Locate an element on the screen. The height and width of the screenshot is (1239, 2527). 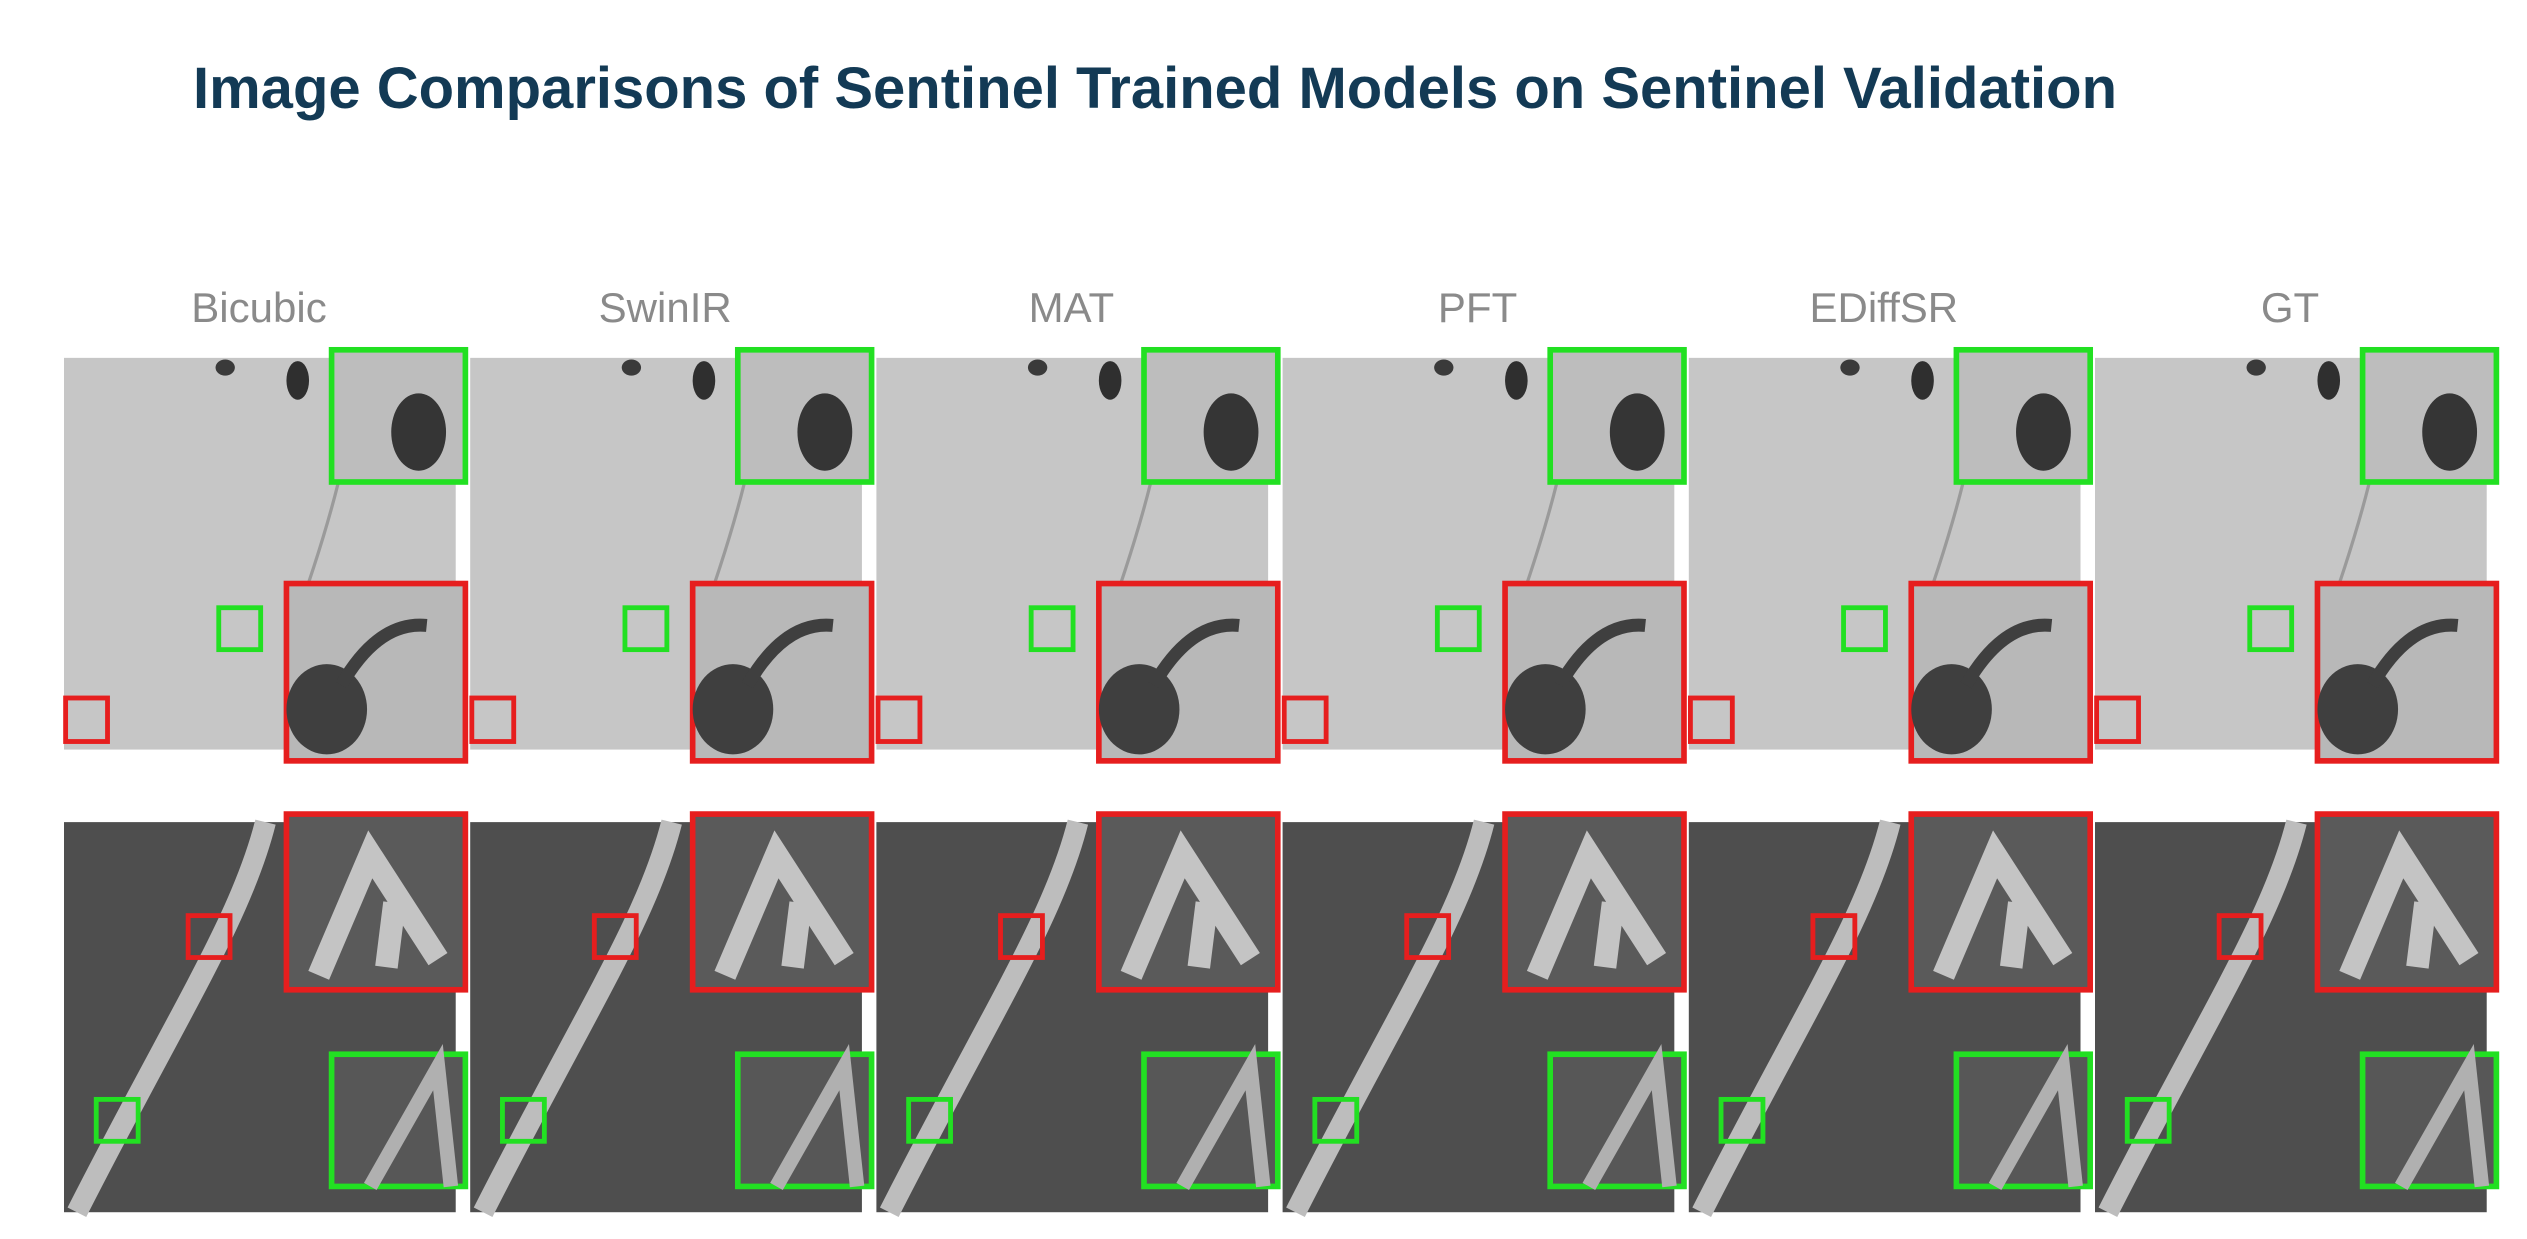
column-label: EDiffSR is located at coordinates (1883, 307).